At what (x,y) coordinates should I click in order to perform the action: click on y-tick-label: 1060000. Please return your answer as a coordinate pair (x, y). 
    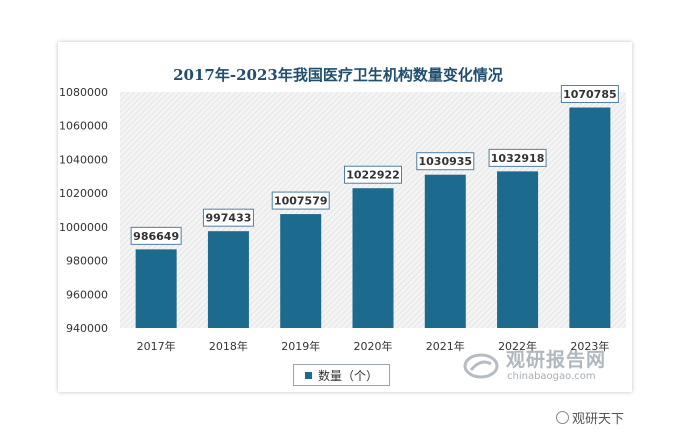
    Looking at the image, I should click on (83, 126).